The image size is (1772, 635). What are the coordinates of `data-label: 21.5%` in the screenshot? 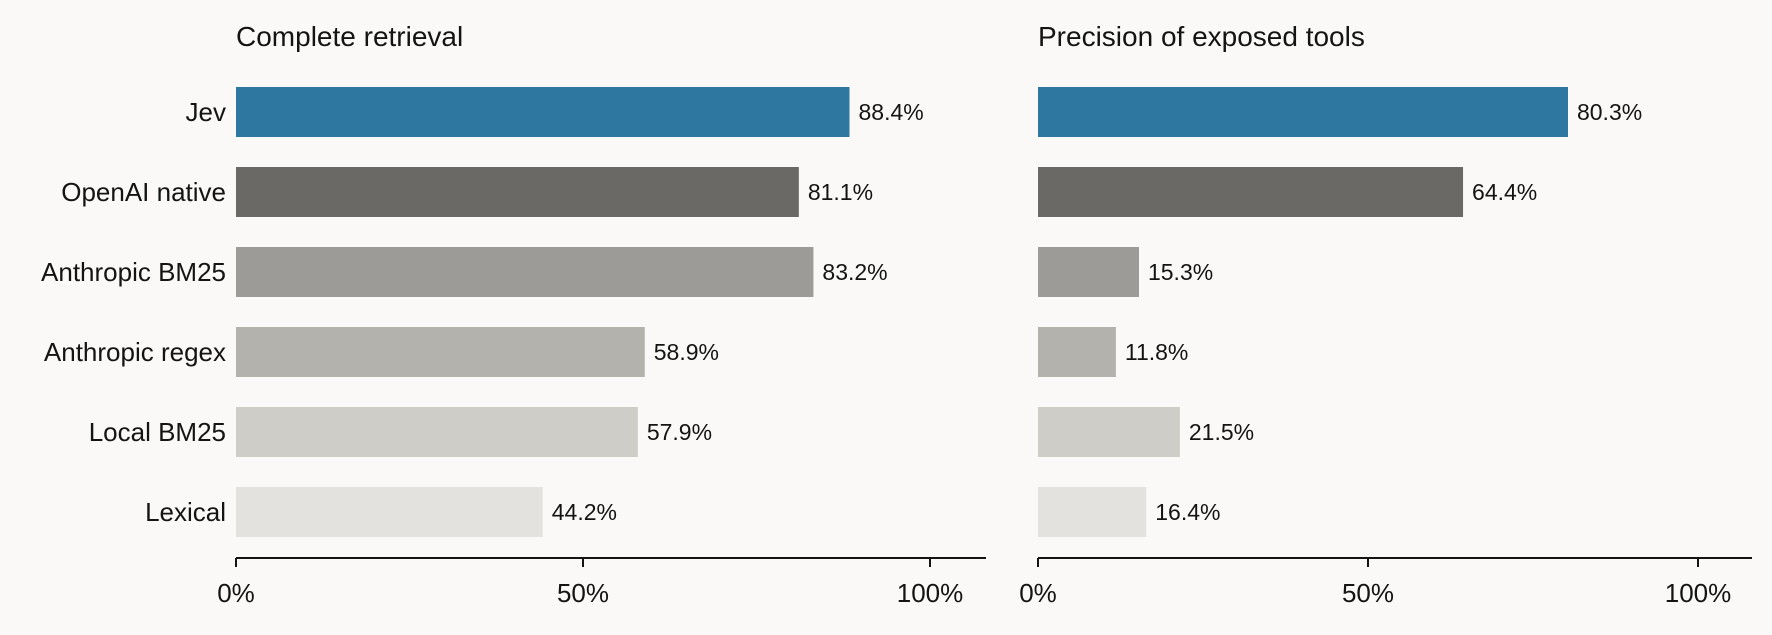 It's located at (1221, 432).